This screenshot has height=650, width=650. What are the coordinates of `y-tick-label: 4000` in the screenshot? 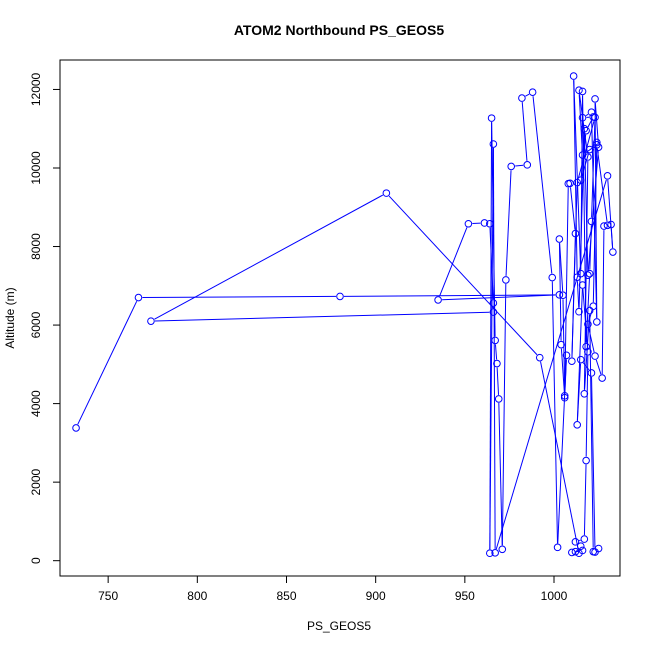 It's located at (36, 403).